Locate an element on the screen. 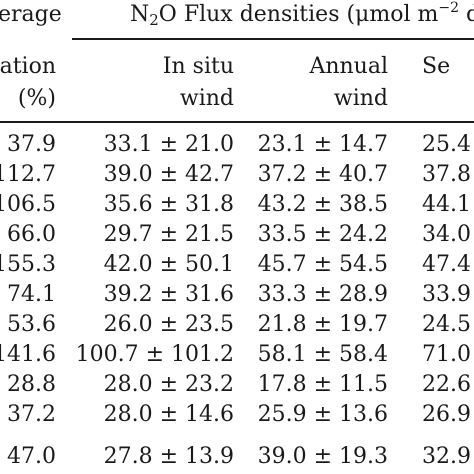 The image size is (474, 474). cell: 25.4 is located at coordinates (446, 144).